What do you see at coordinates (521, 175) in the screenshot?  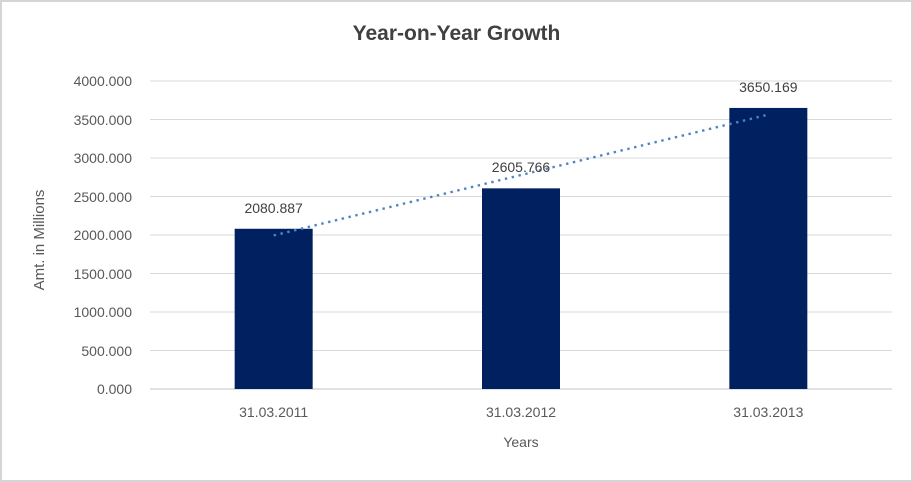 I see `trendline` at bounding box center [521, 175].